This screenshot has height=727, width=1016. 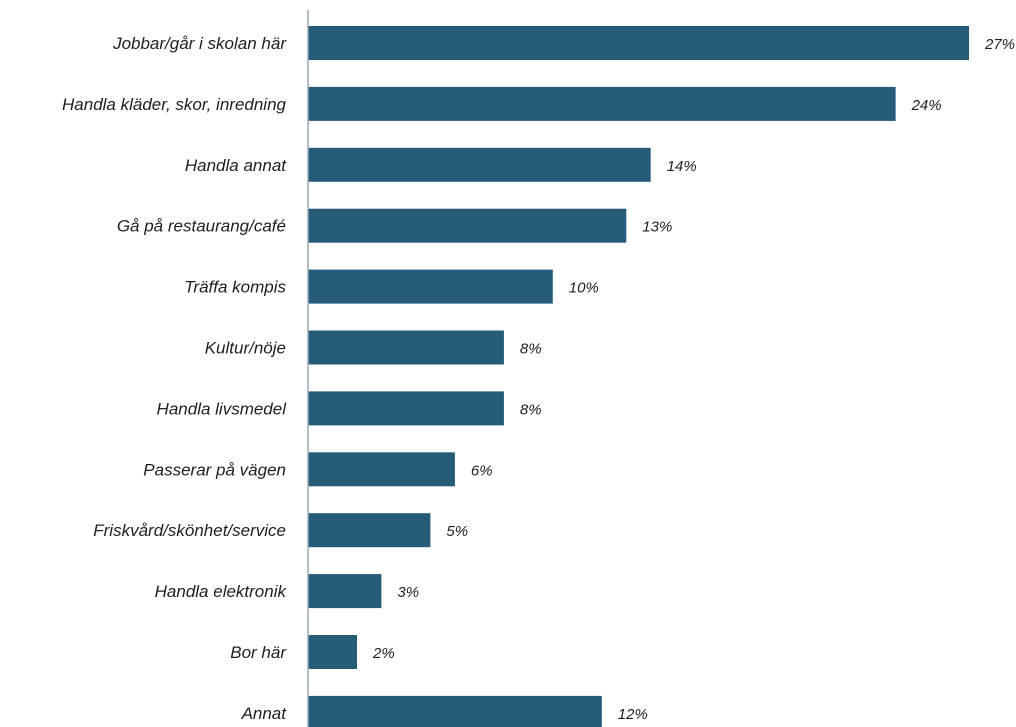 I want to click on category-label: Handla kläder, skor, inredning, so click(x=174, y=104).